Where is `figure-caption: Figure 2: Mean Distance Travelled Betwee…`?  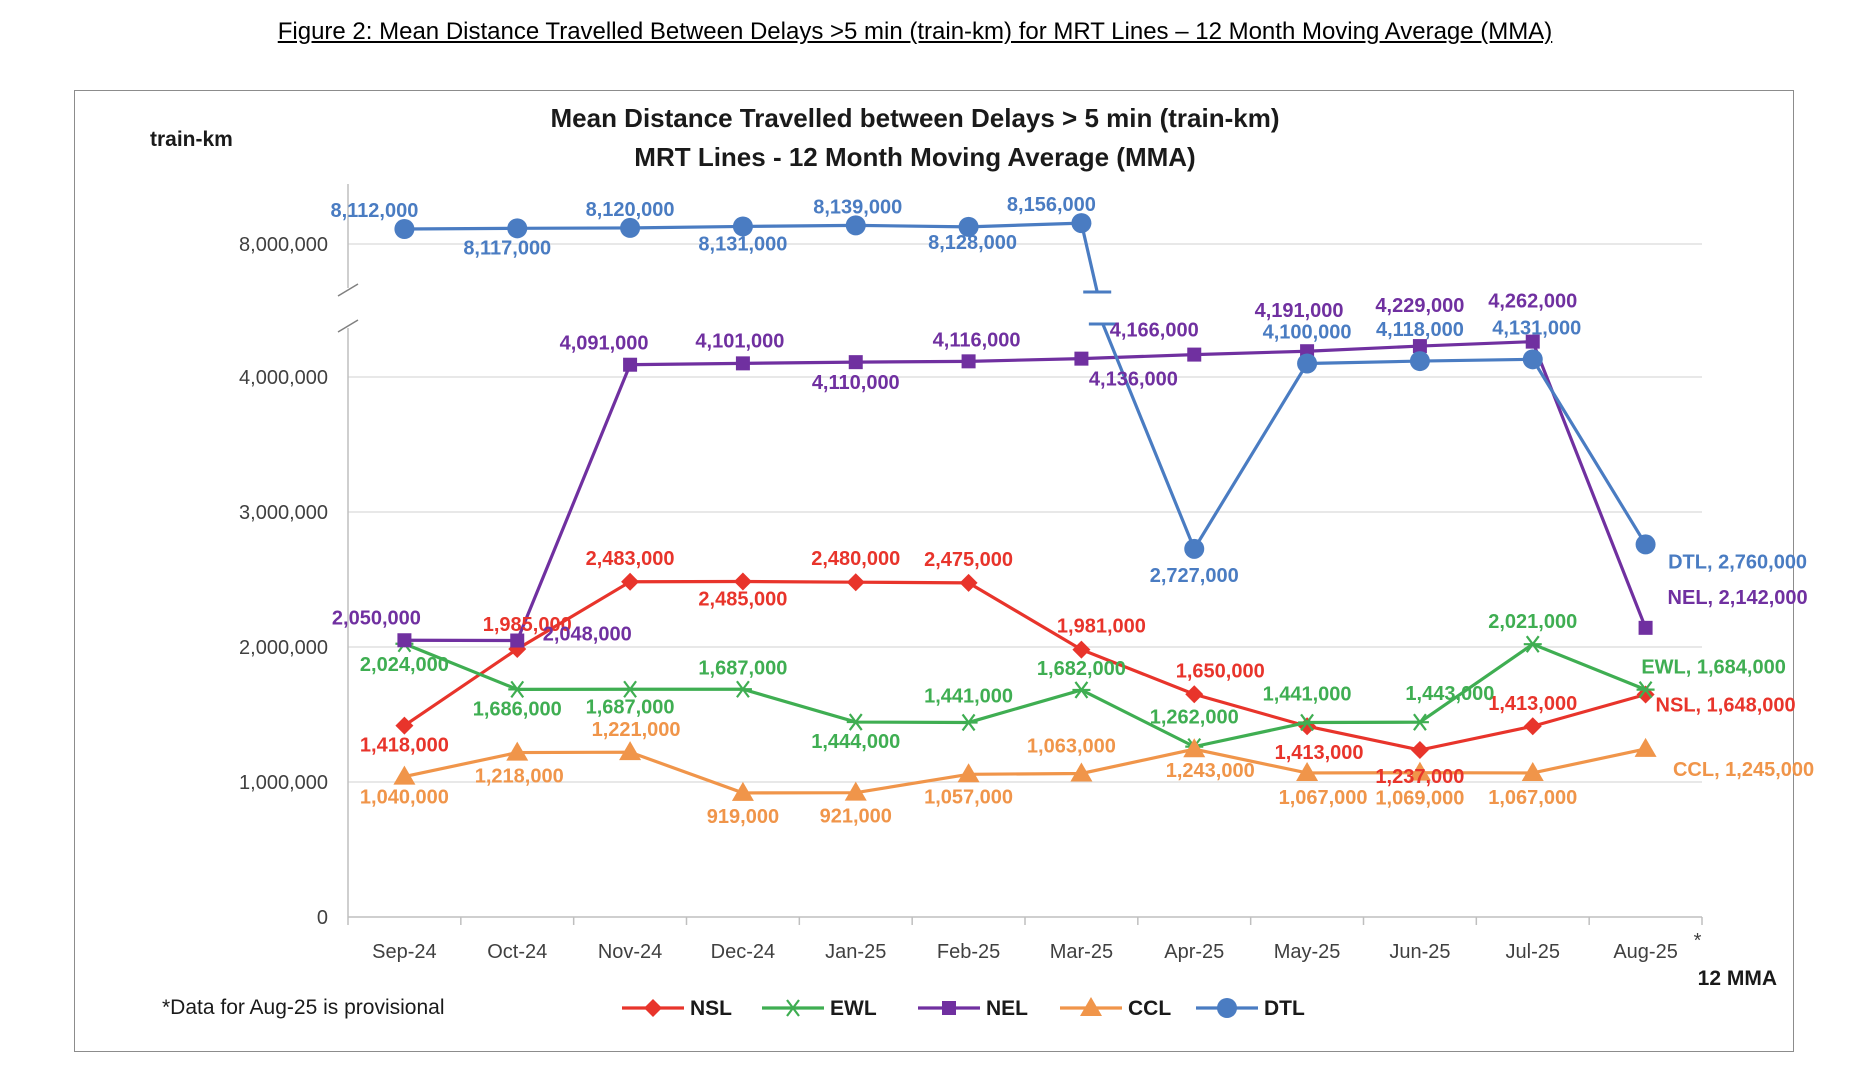
figure-caption: Figure 2: Mean Distance Travelled Betwee… is located at coordinates (915, 31).